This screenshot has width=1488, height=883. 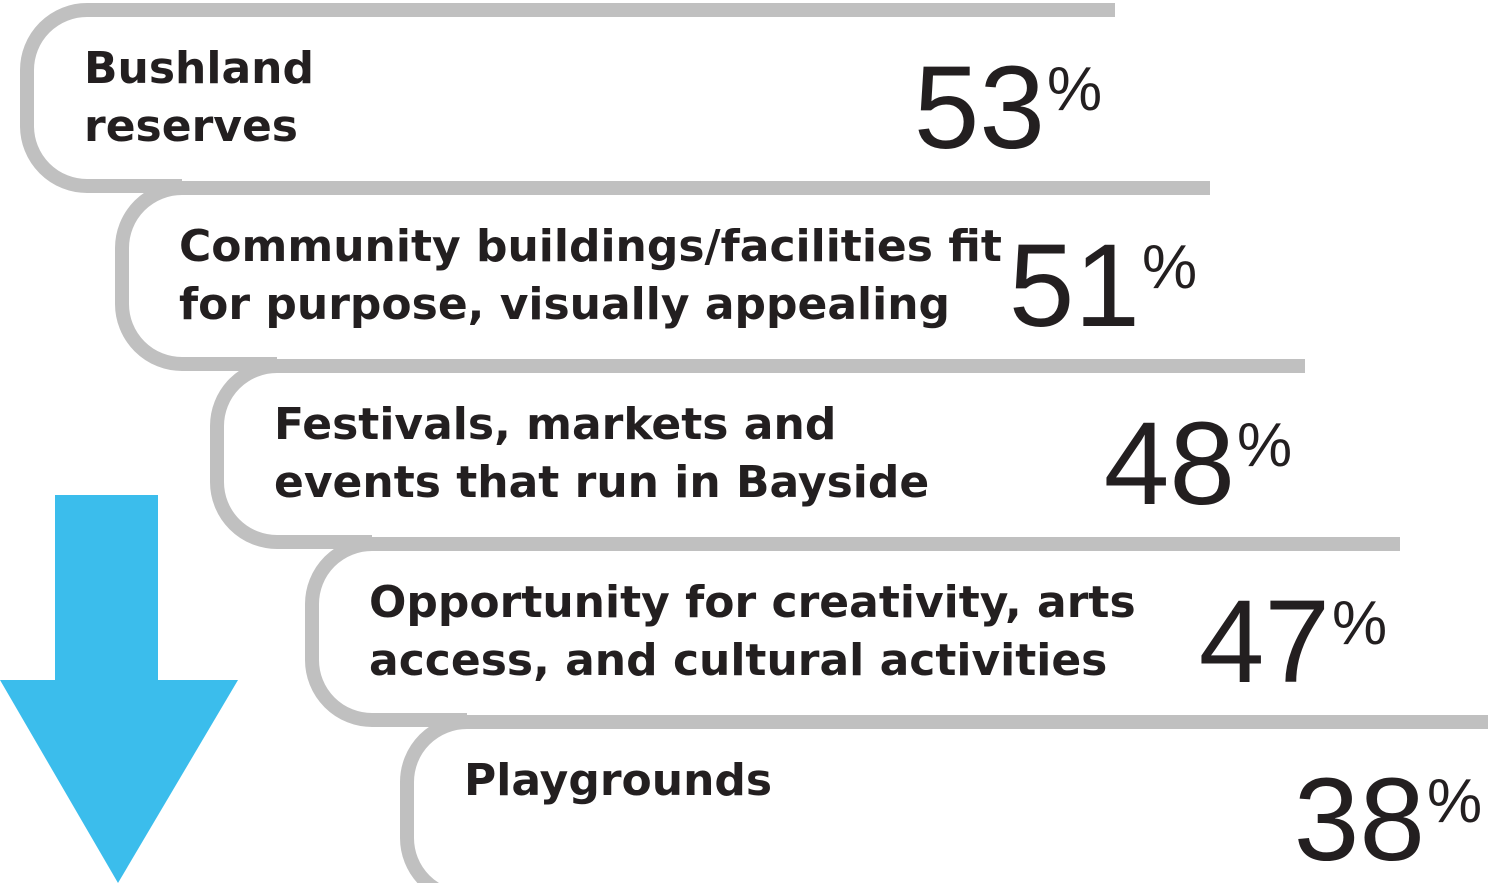 I want to click on row-value: 48, so click(x=1169, y=464).